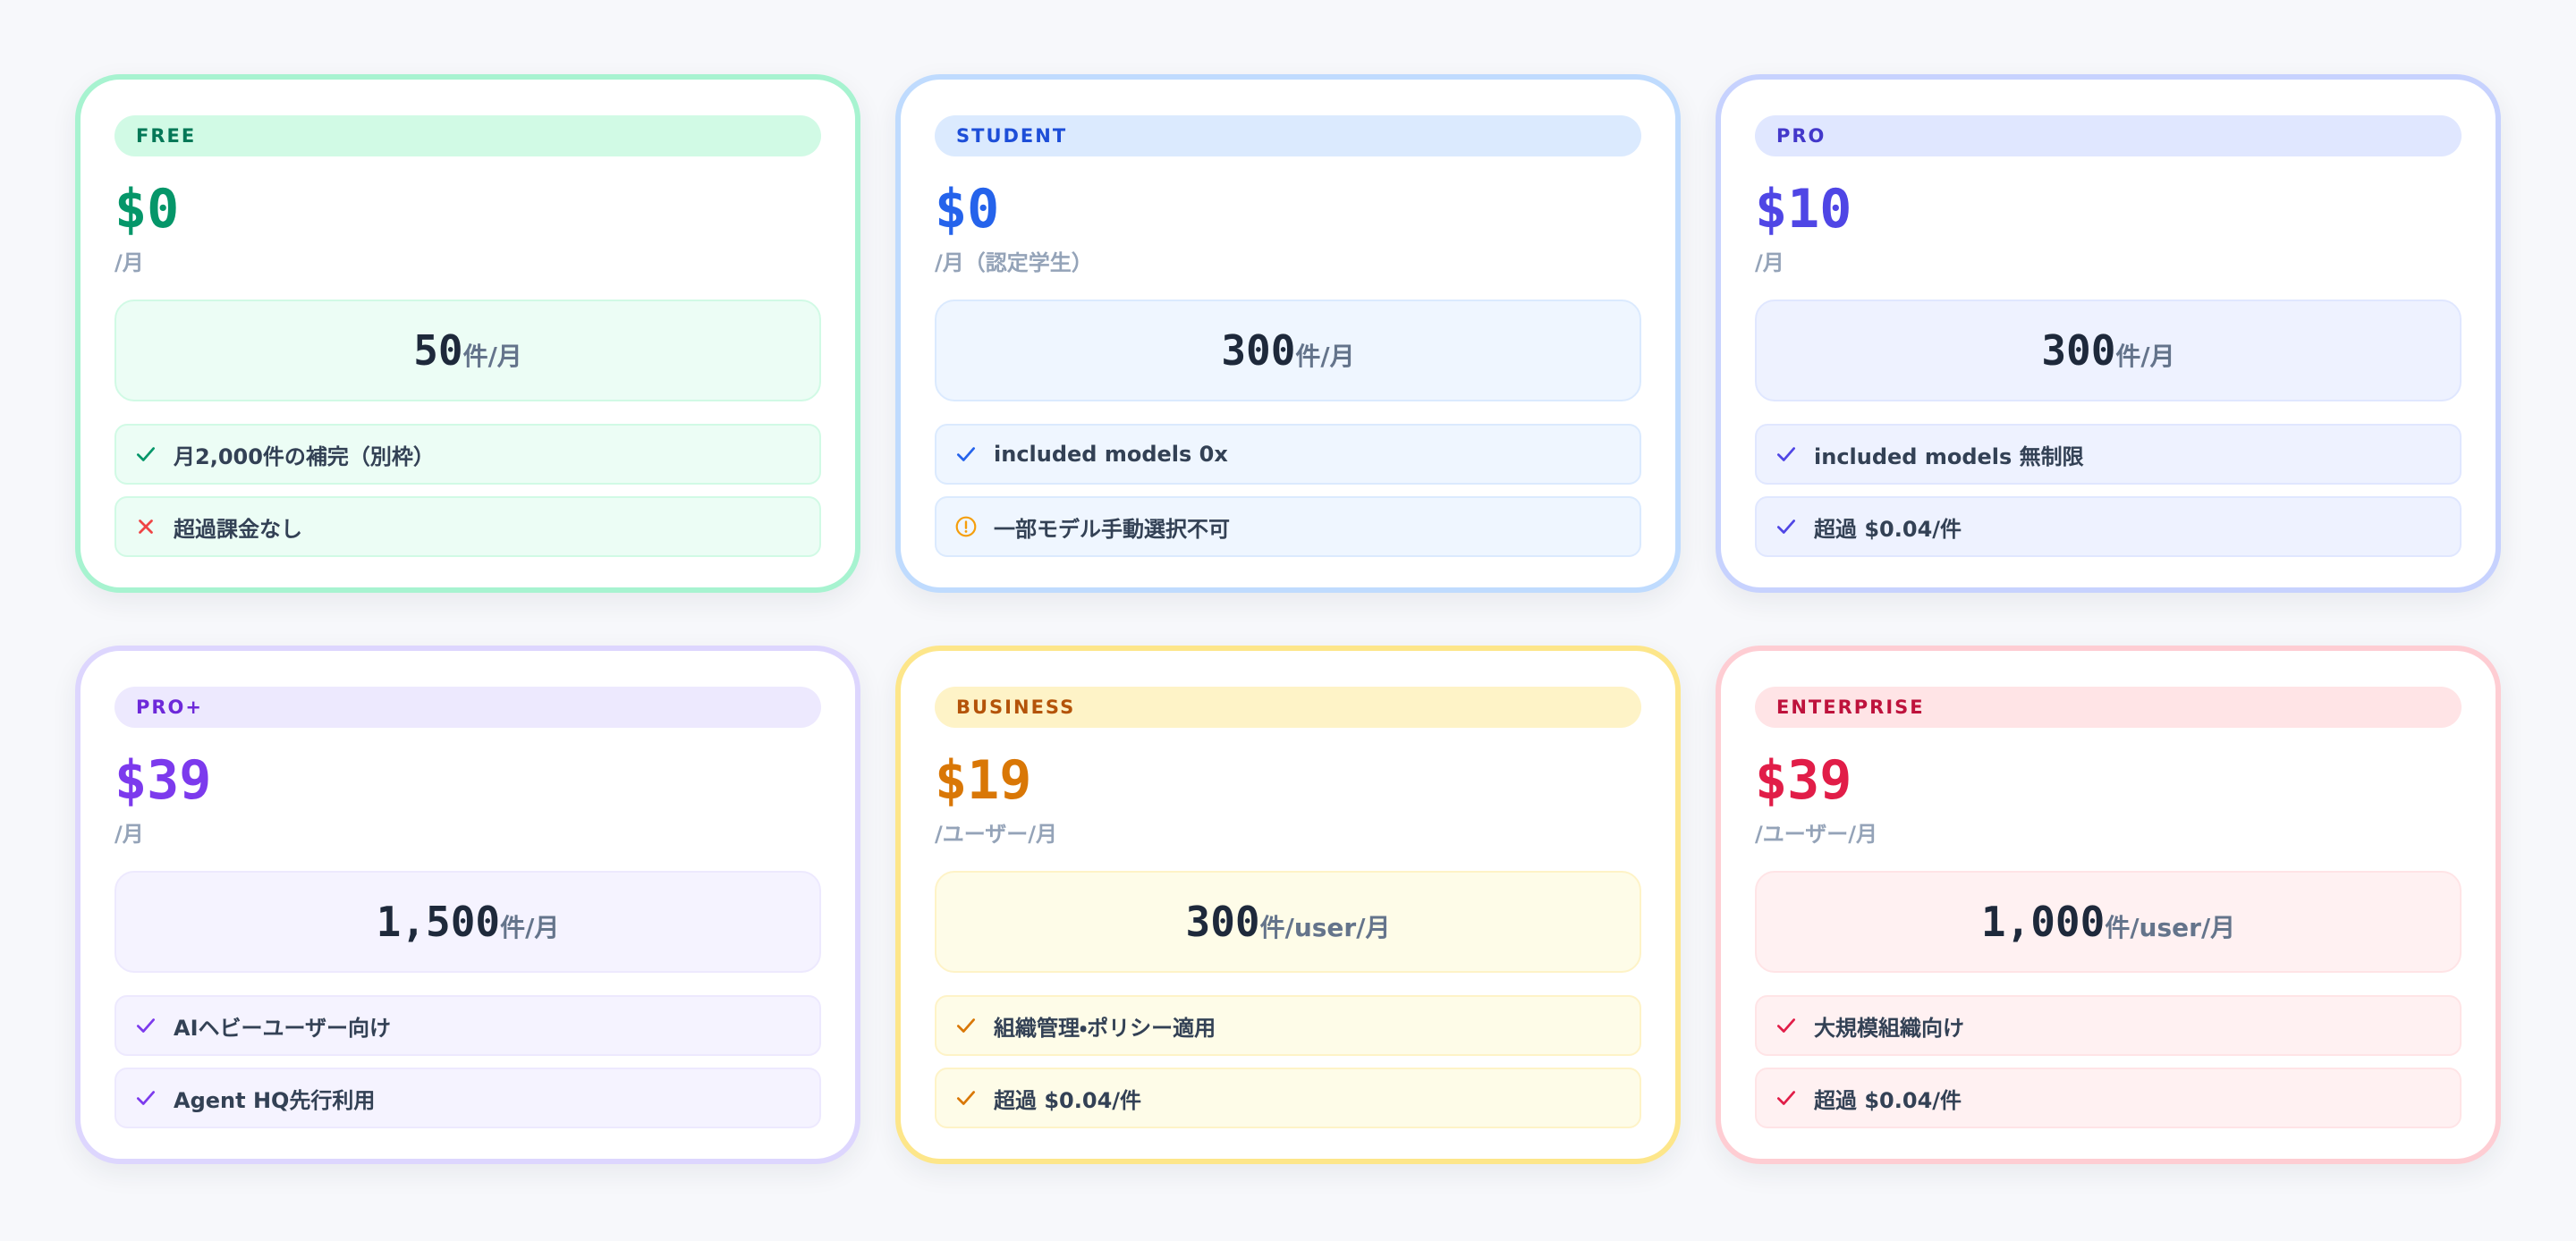 The width and height of the screenshot is (2576, 1241). Describe the element at coordinates (2108, 454) in the screenshot. I see `feature: included models 無制限` at that location.